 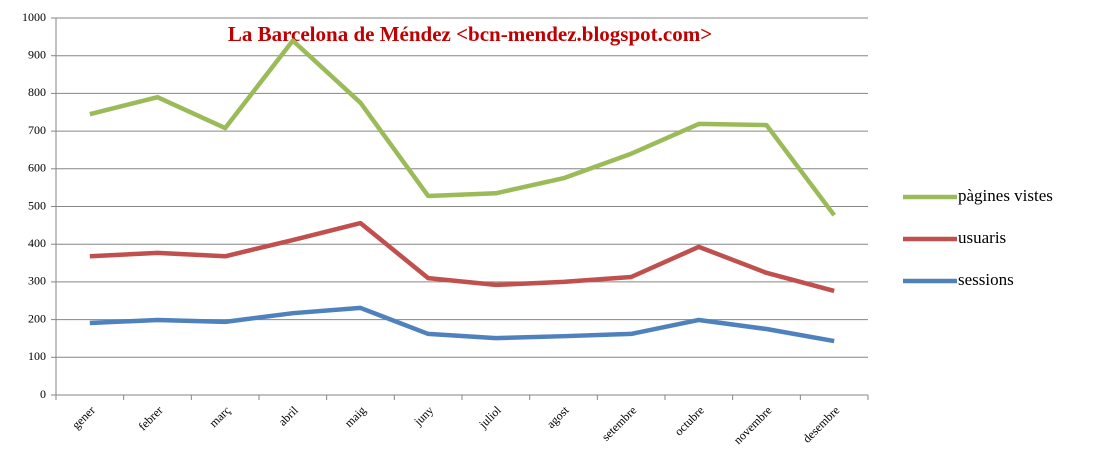 What do you see at coordinates (489, 417) in the screenshot?
I see `x-tick-label: juliol` at bounding box center [489, 417].